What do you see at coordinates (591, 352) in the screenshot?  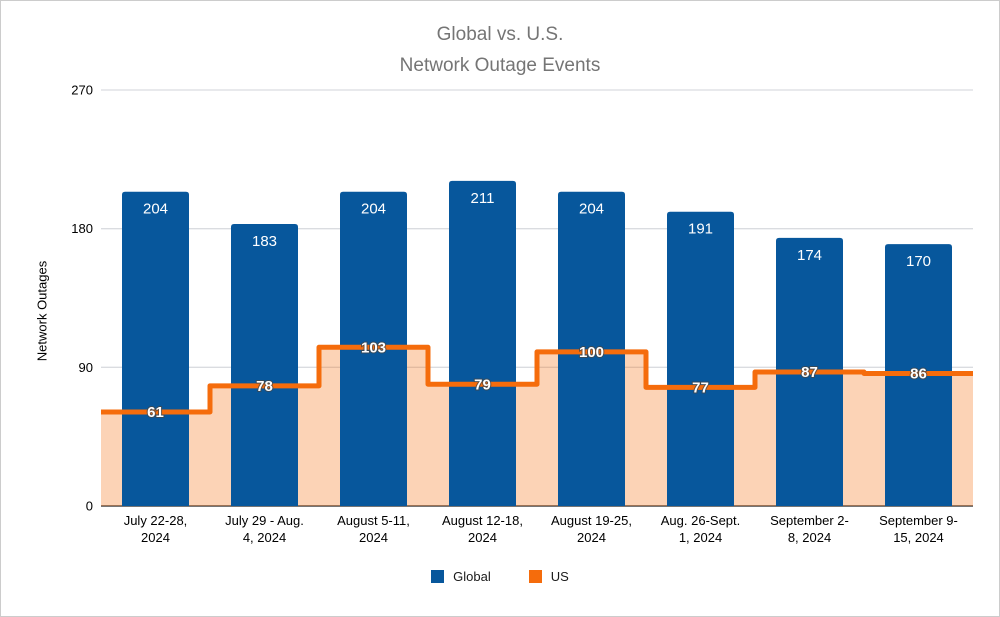 I see `us-value-label: 100` at bounding box center [591, 352].